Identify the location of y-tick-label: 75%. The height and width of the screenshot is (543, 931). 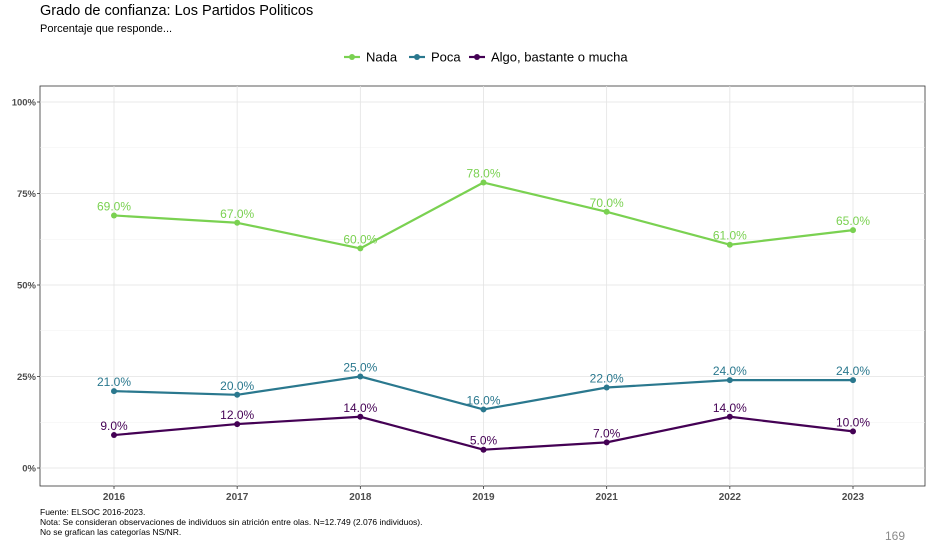
(27, 194).